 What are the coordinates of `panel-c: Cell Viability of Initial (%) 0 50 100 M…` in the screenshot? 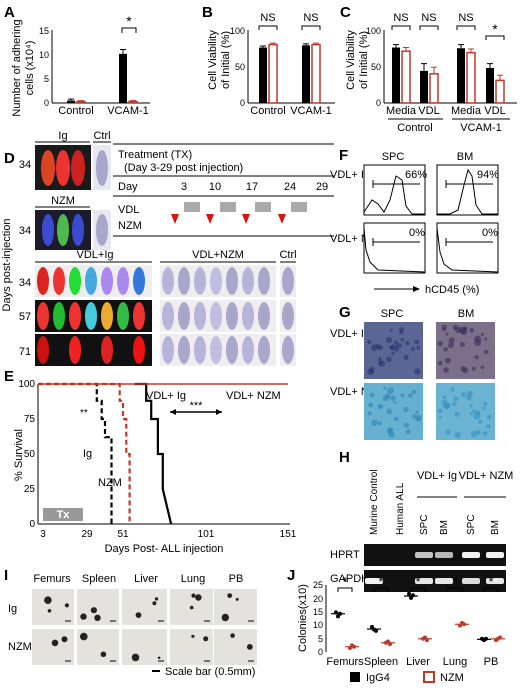 It's located at (431, 73).